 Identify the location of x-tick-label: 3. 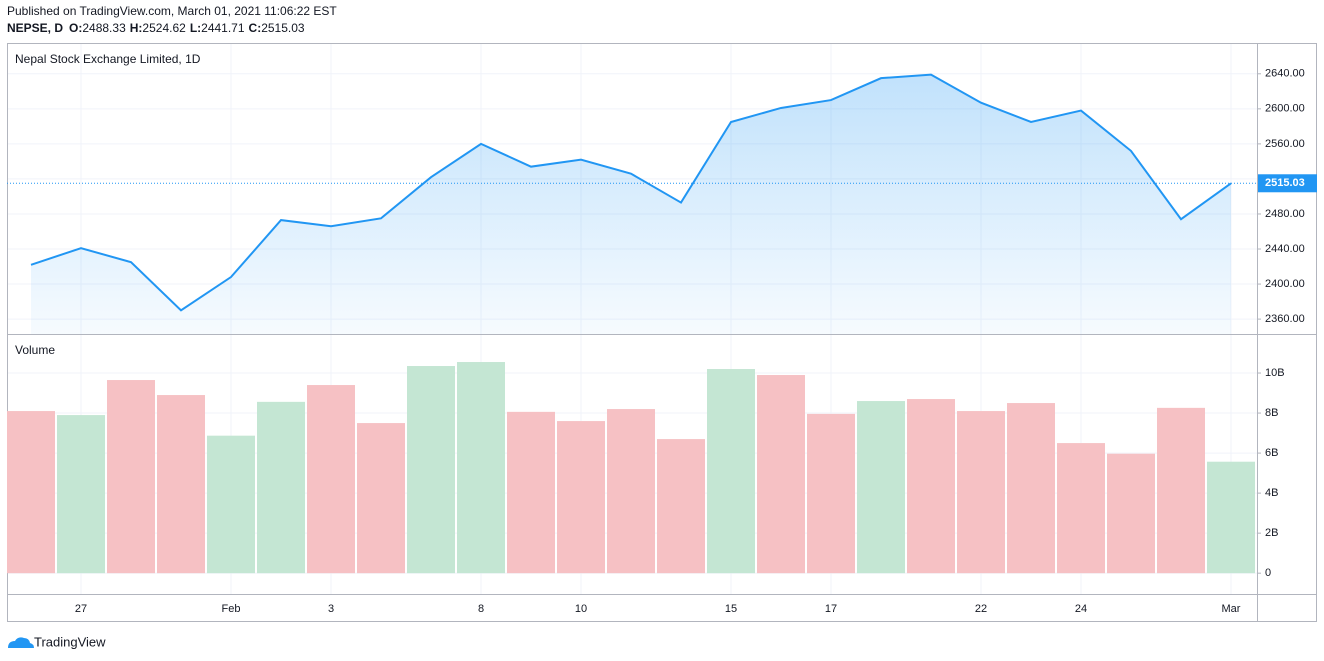
(331, 609).